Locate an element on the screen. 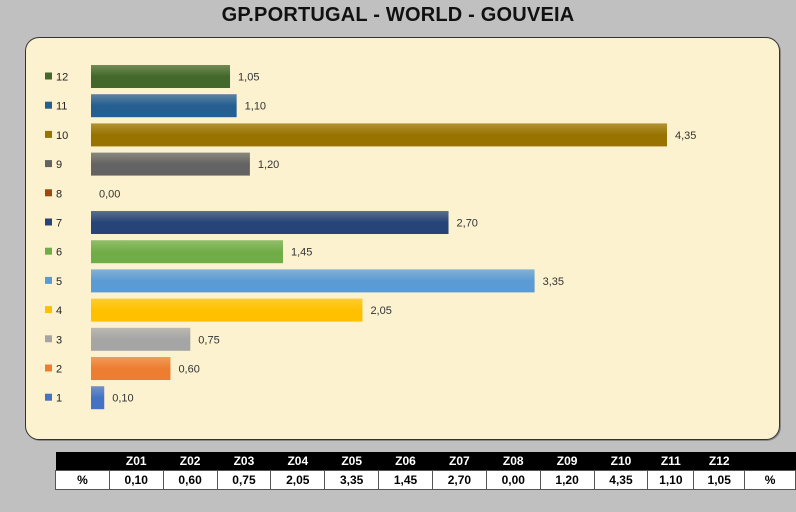  data-label-3: 0,75 is located at coordinates (208, 340).